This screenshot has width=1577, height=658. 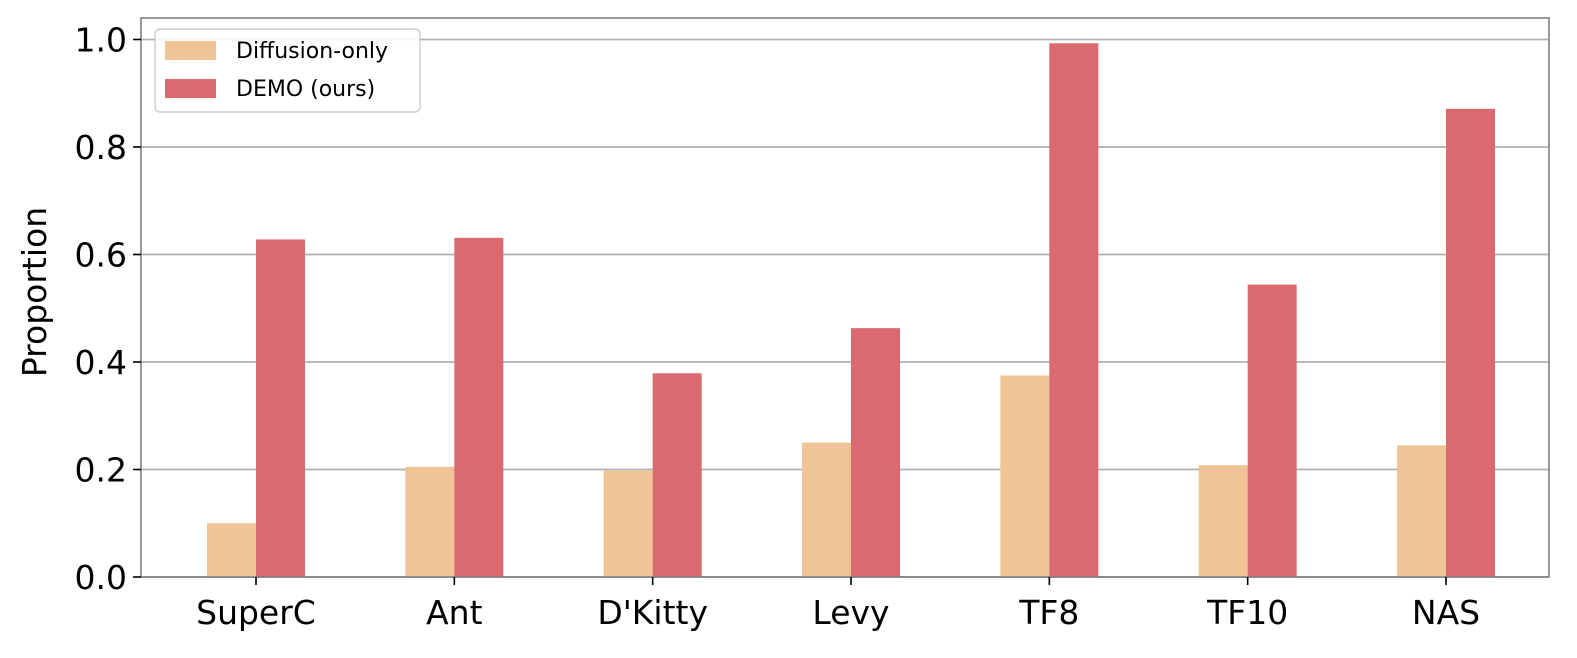 I want to click on legend-label-diffusion-only: Diffusion-only, so click(x=312, y=51).